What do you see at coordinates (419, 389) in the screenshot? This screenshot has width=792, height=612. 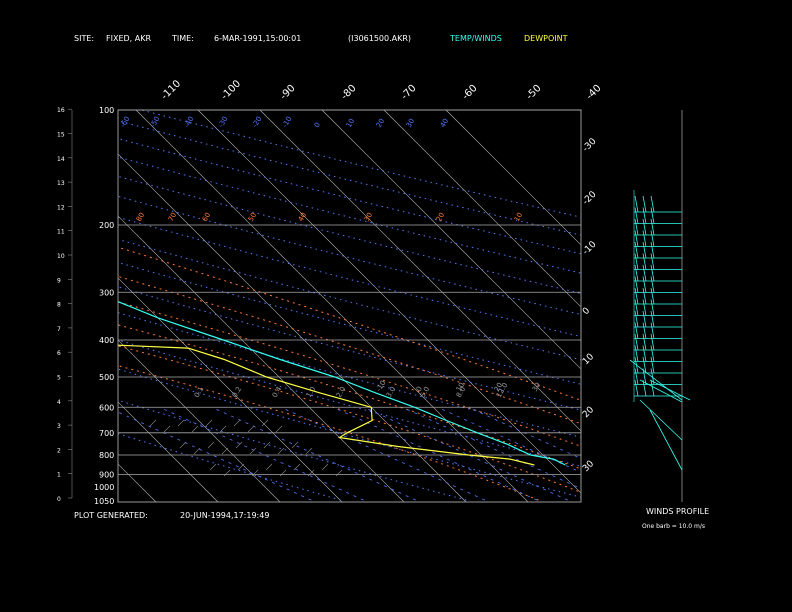 I see `moist-label-0: 0` at bounding box center [419, 389].